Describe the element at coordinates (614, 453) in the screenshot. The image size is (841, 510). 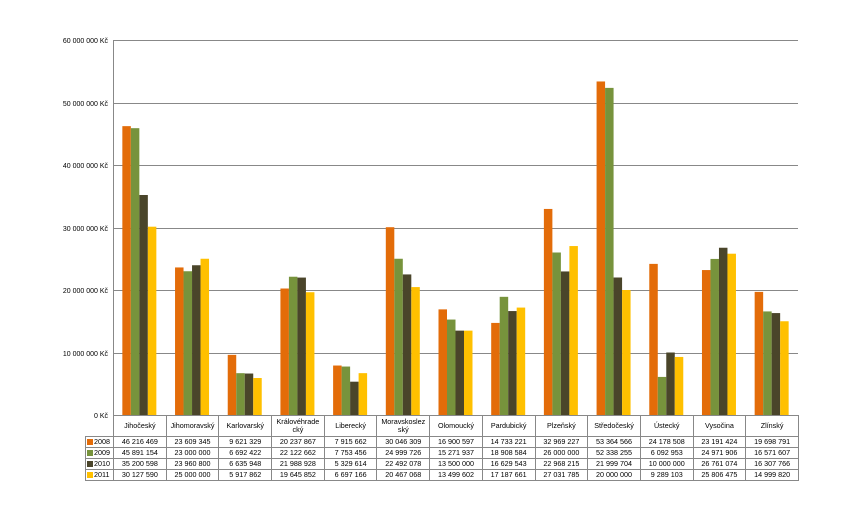
I see `data-label: 52 338 255` at that location.